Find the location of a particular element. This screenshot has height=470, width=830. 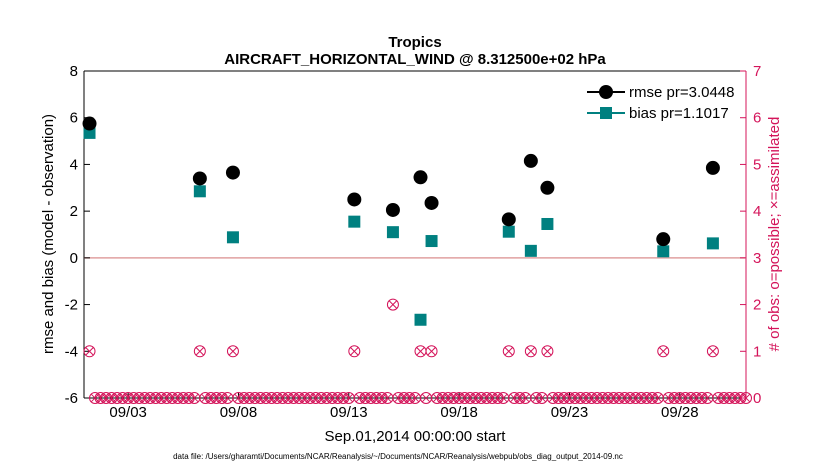

left-y-axis: -6 -4 -2 0 2 4 6 8 is located at coordinates (77, 235).